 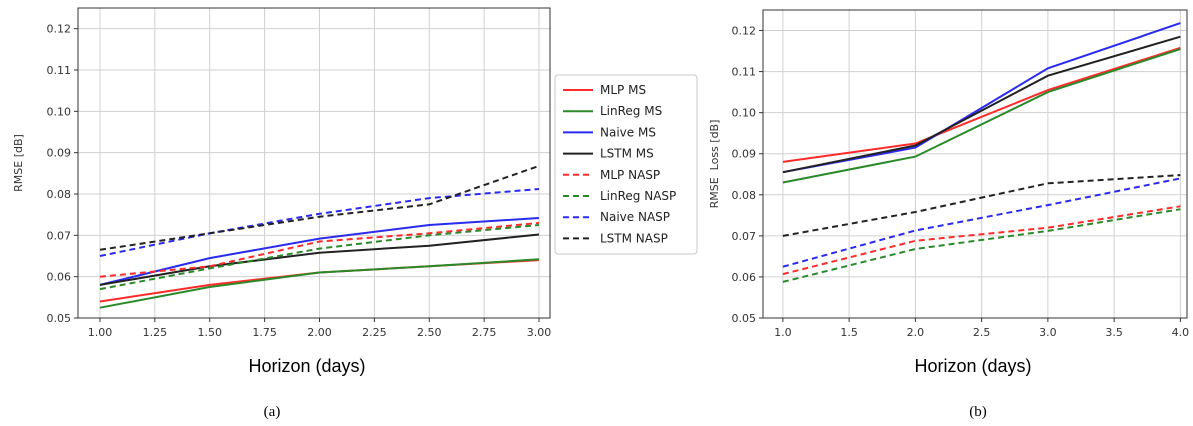 I want to click on y-axis-label: RMSE Loss [dB], so click(x=714, y=164).